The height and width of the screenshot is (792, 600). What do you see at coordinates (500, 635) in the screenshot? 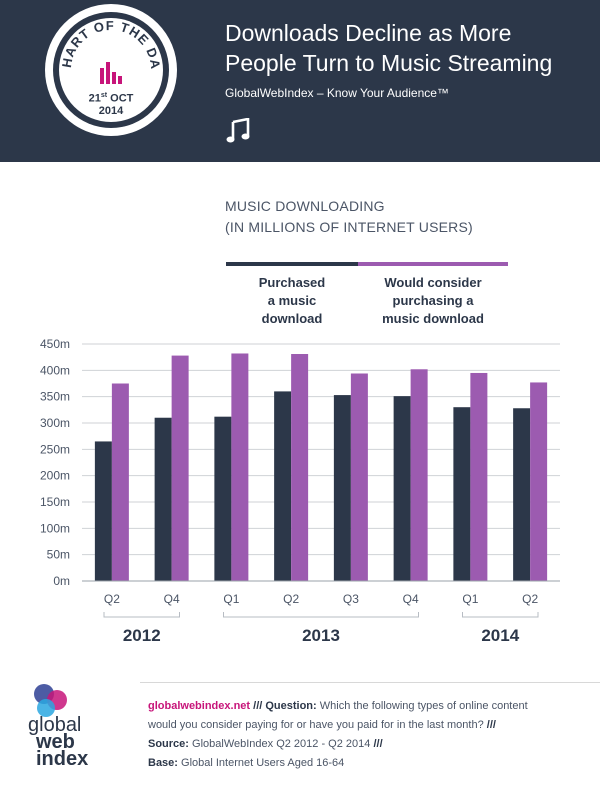
I see `year-label: 2014` at bounding box center [500, 635].